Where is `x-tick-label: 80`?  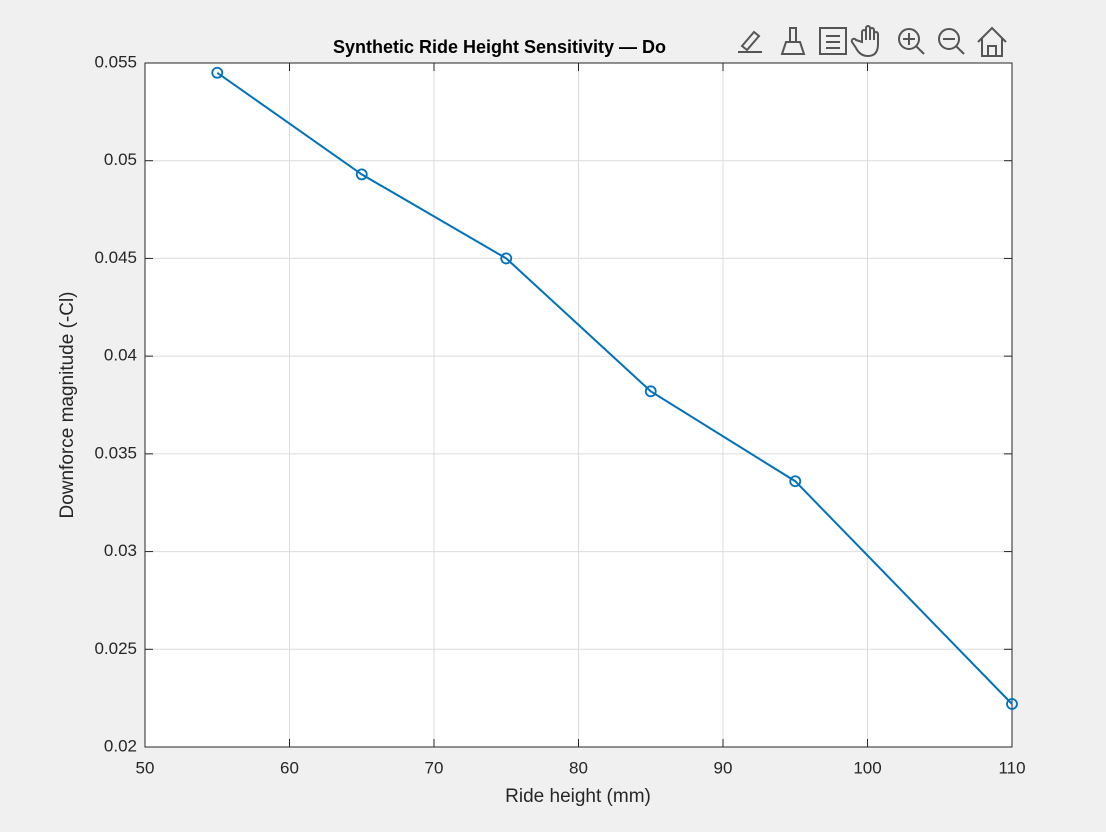 x-tick-label: 80 is located at coordinates (578, 767).